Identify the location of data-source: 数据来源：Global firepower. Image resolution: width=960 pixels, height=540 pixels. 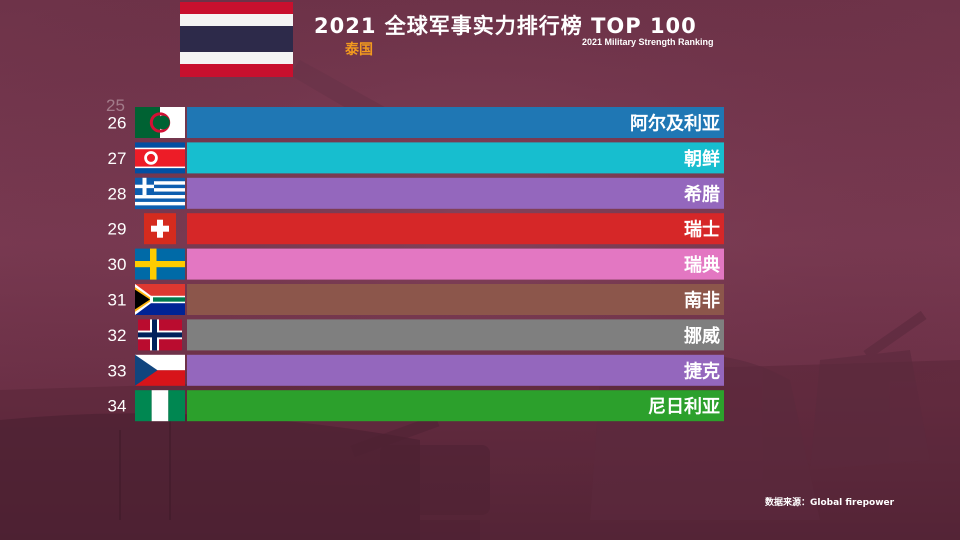
(830, 503).